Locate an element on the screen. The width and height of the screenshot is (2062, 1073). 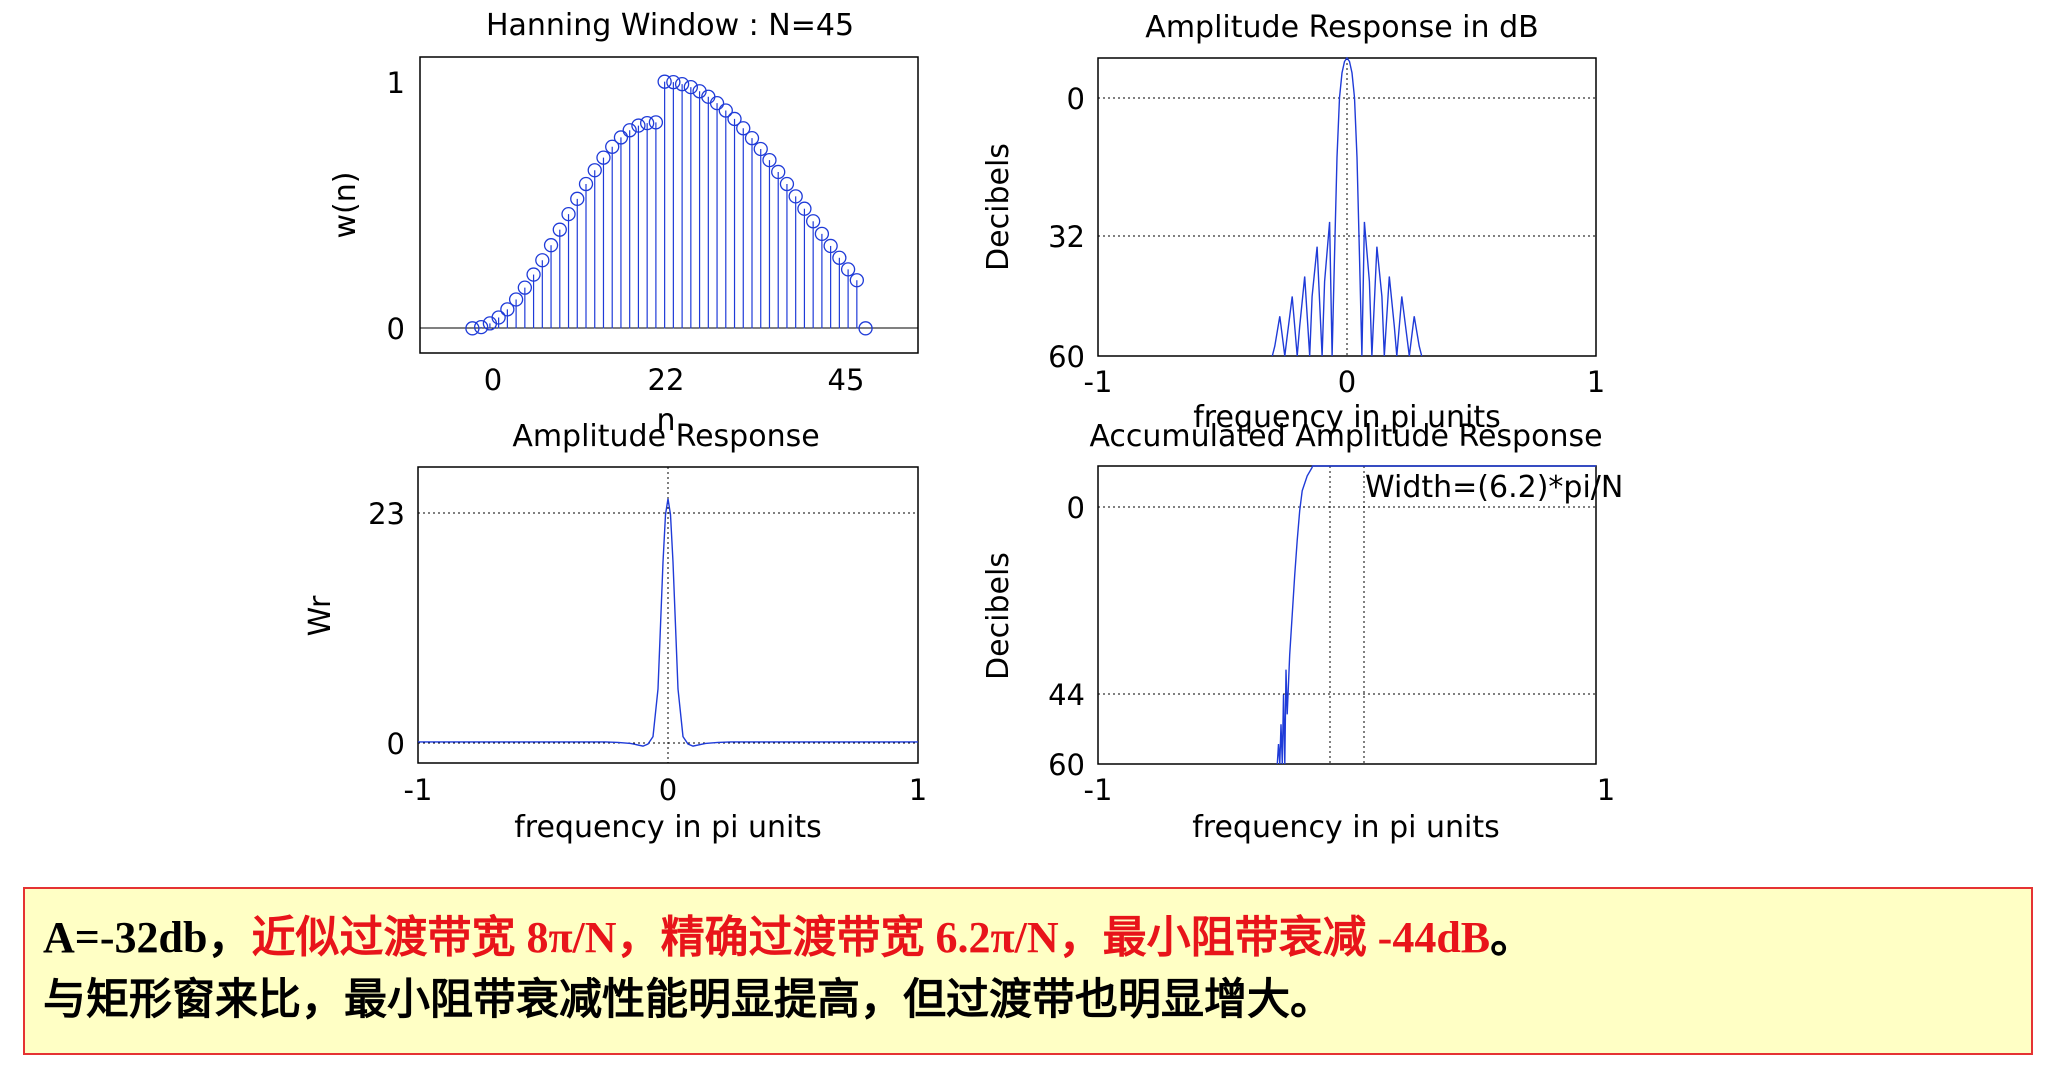
annotation-label: Width=(6.2)*pi/N is located at coordinates (1494, 487).